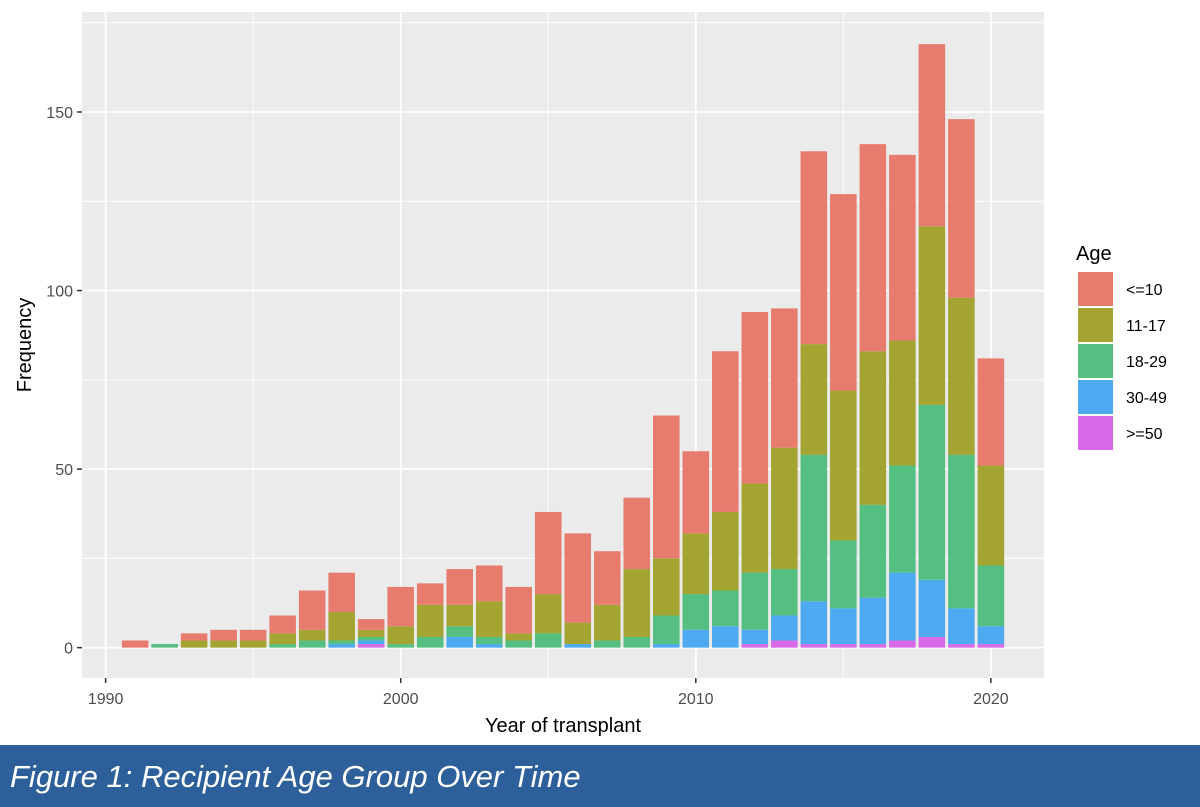 The height and width of the screenshot is (807, 1200). Describe the element at coordinates (1146, 326) in the screenshot. I see `legend-label: 11-17` at that location.